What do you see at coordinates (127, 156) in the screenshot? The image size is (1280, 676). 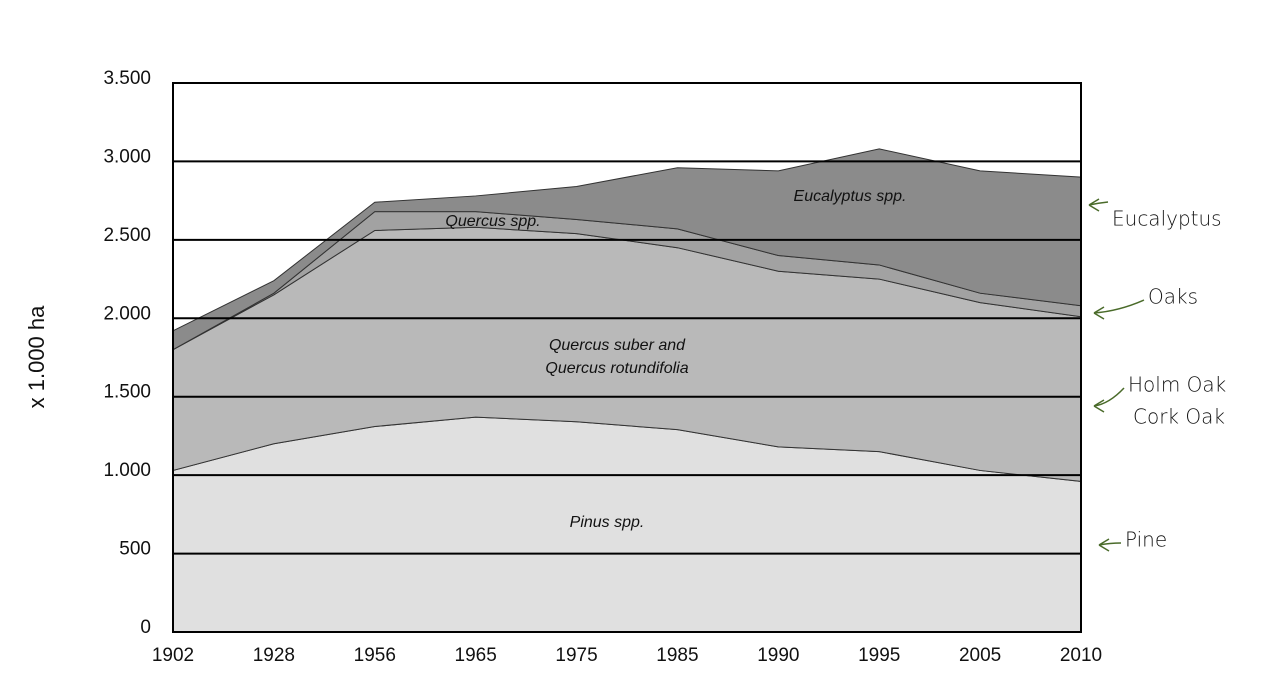 I see `y-tick-label: 3.000` at bounding box center [127, 156].